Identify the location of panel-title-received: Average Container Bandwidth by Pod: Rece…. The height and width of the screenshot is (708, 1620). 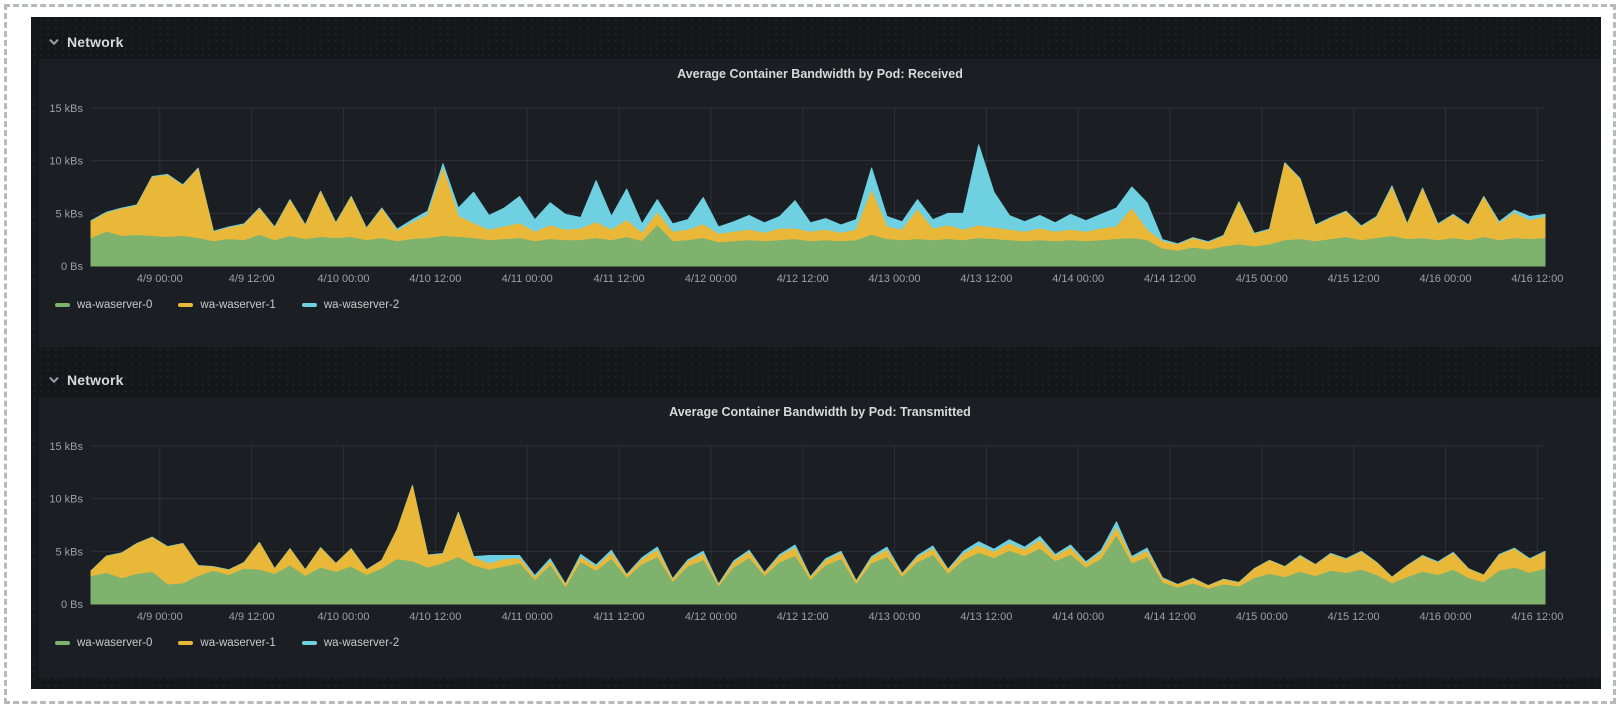
(820, 74).